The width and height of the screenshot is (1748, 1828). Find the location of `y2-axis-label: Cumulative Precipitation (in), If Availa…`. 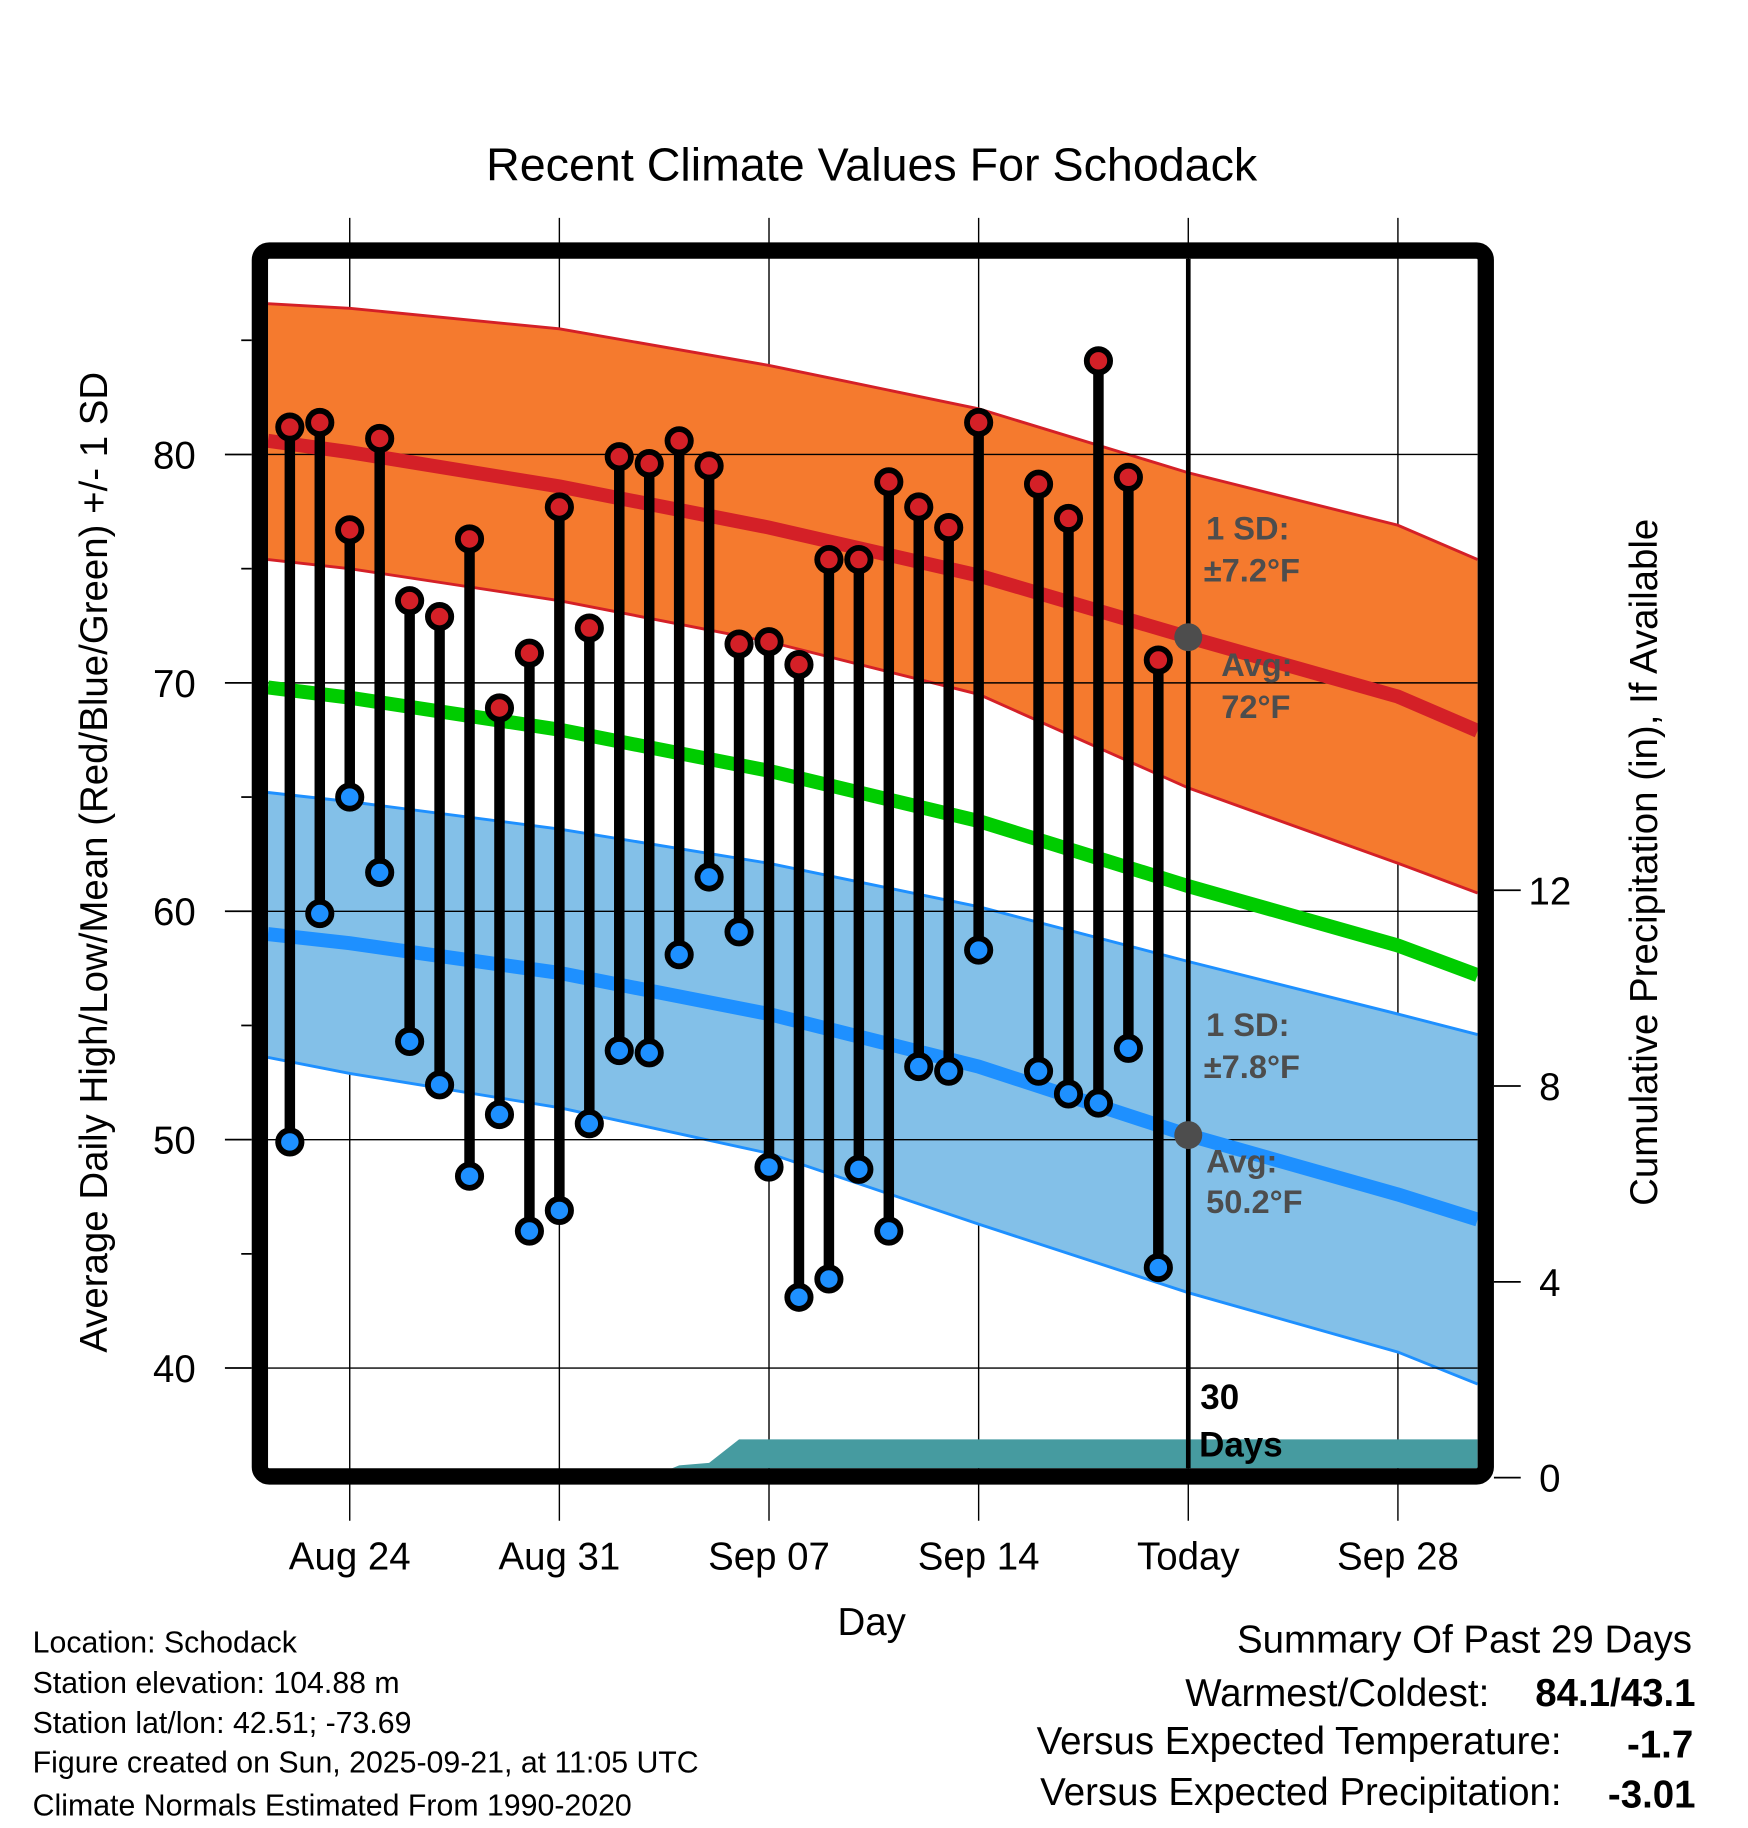

y2-axis-label: Cumulative Precipitation (in), If Availa… is located at coordinates (1644, 862).